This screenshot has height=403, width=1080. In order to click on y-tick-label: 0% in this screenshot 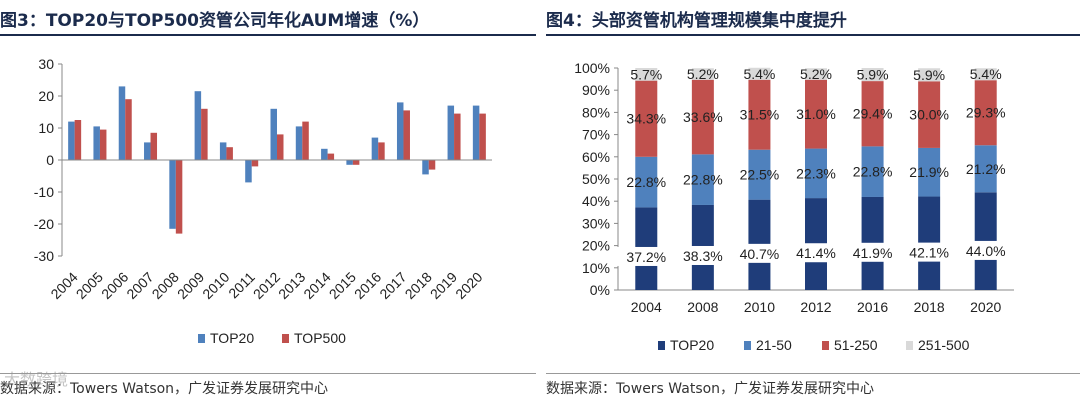, I will do `click(600, 290)`.